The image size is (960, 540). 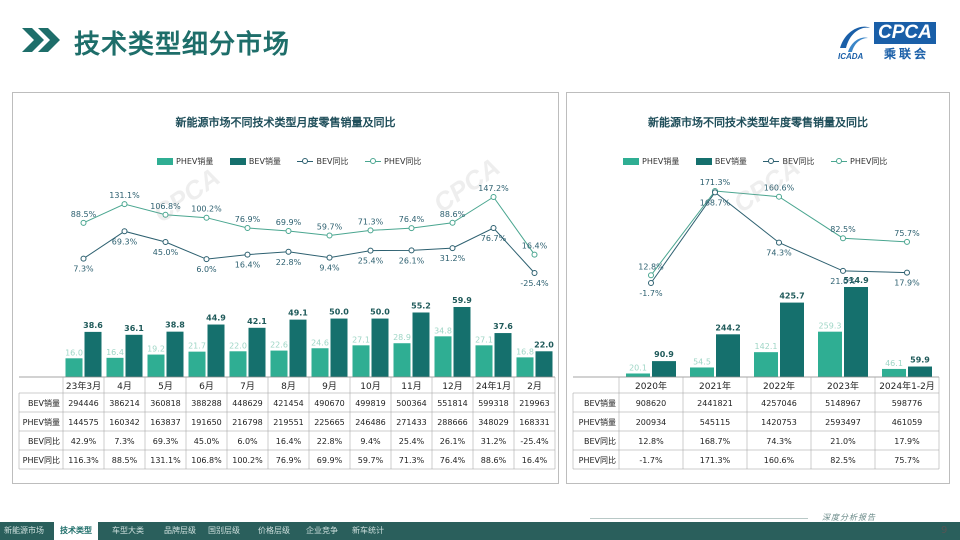 What do you see at coordinates (206, 386) in the screenshot?
I see `category-label: 6月` at bounding box center [206, 386].